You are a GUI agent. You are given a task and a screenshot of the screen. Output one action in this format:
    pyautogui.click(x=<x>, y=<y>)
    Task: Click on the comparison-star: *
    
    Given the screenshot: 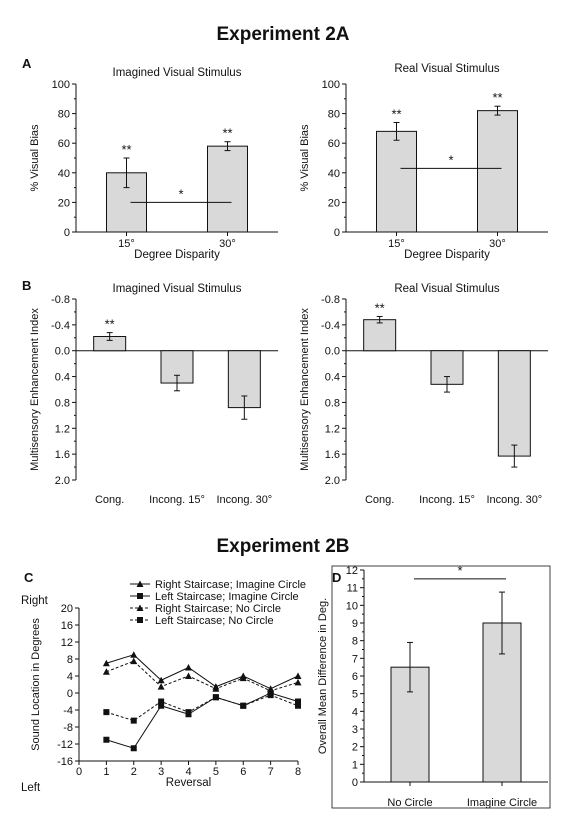 What is the action you would take?
    pyautogui.click(x=459, y=570)
    